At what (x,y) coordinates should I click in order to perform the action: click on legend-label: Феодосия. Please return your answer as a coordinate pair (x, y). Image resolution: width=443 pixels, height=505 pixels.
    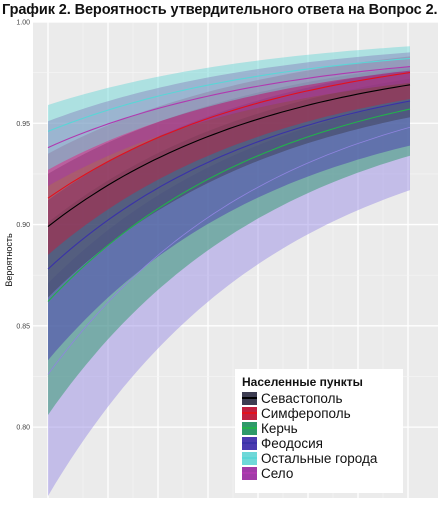
    Looking at the image, I should click on (292, 443).